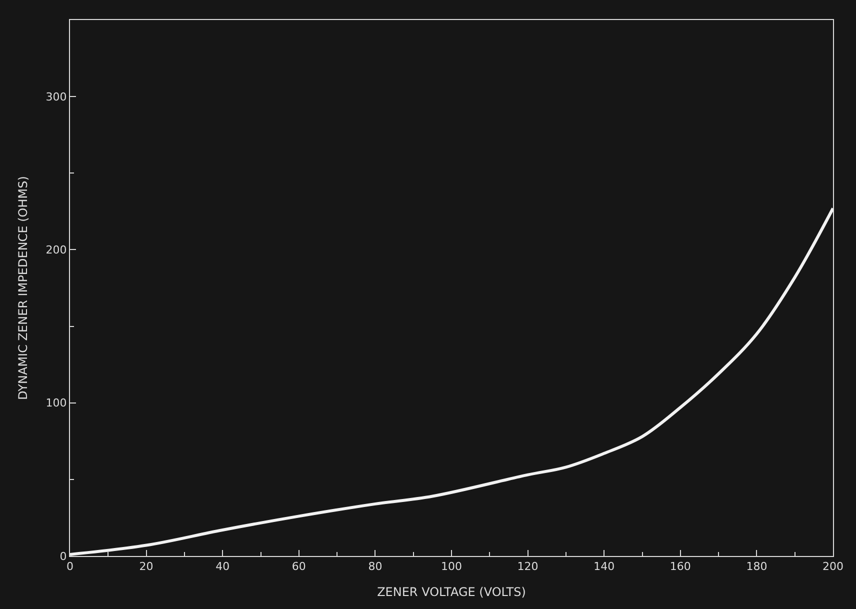 This screenshot has height=609, width=856. Describe the element at coordinates (56, 403) in the screenshot. I see `y-tick-label: 100` at that location.